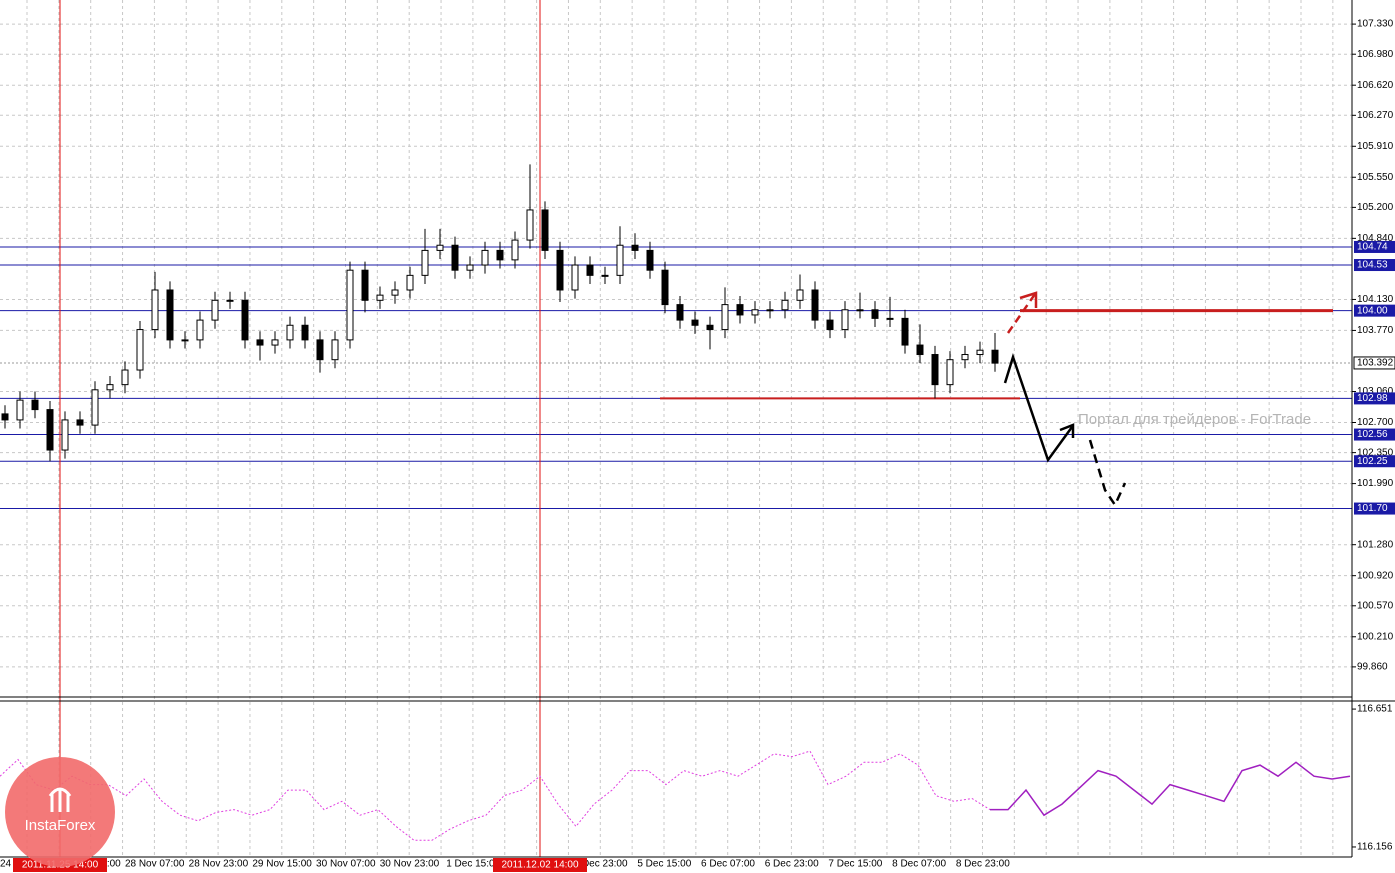  Describe the element at coordinates (1375, 85) in the screenshot. I see `y-tick-label: 106.620` at that location.